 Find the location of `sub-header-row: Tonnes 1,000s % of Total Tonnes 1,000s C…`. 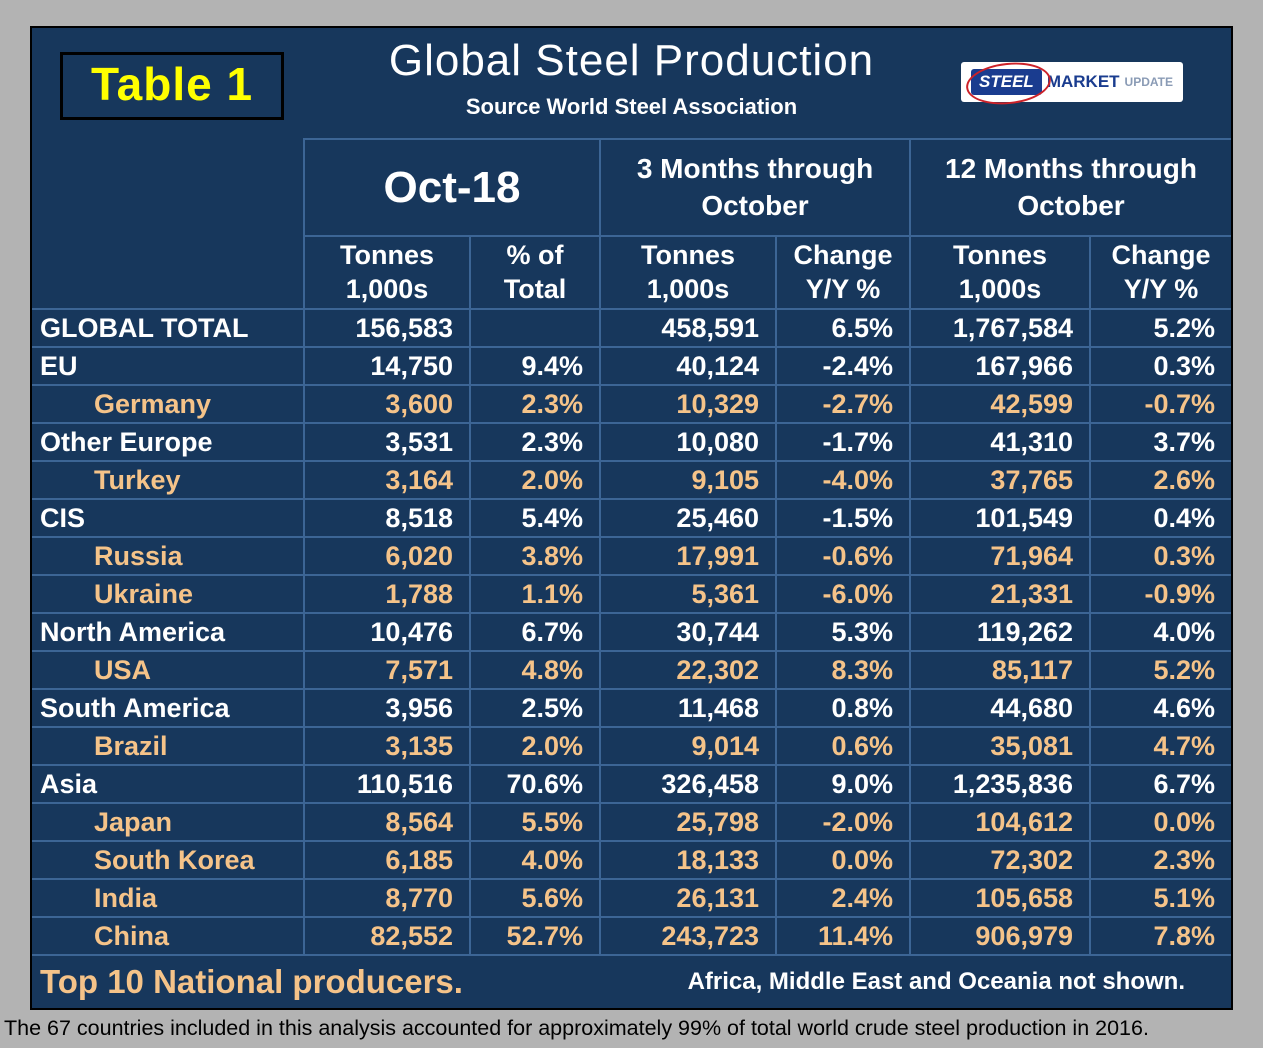

sub-header-row: Tonnes 1,000s % of Total Tonnes 1,000s C… is located at coordinates (631, 273).